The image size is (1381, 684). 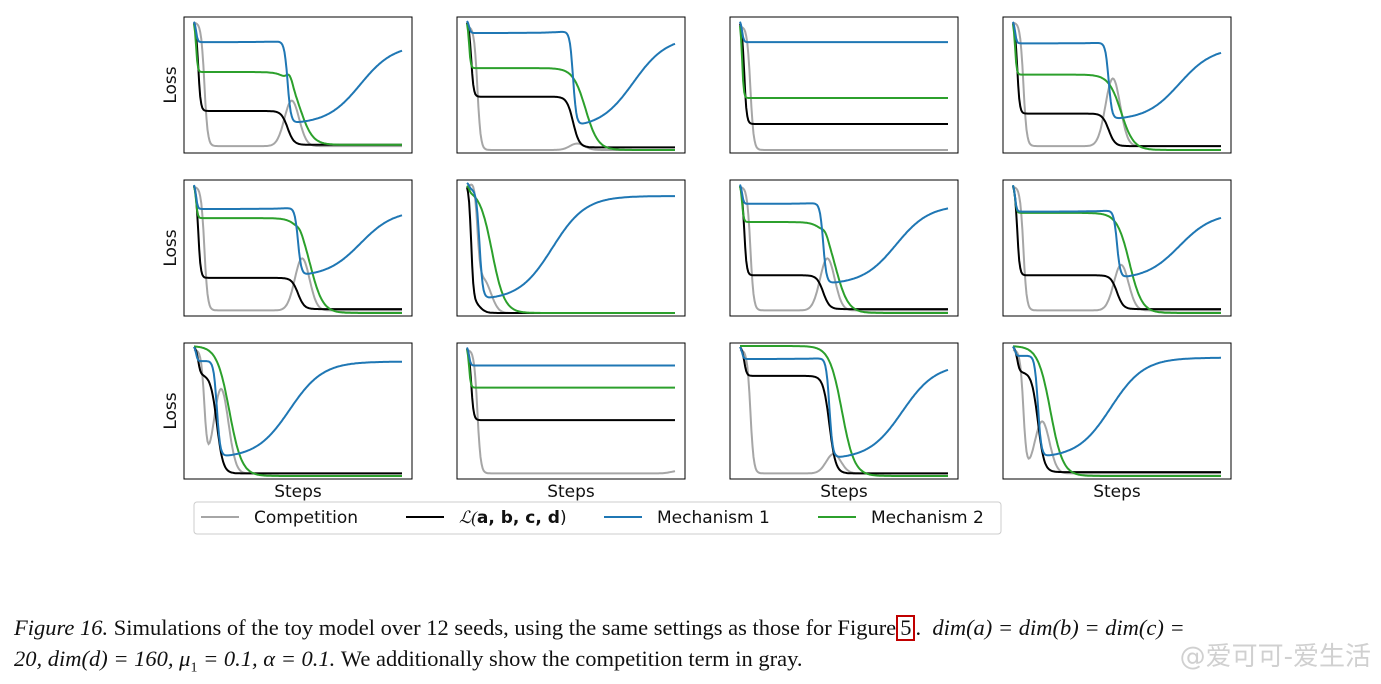 What do you see at coordinates (266, 658) in the screenshot?
I see `caption-math-2b: = 0.1, α = 0.1.` at bounding box center [266, 658].